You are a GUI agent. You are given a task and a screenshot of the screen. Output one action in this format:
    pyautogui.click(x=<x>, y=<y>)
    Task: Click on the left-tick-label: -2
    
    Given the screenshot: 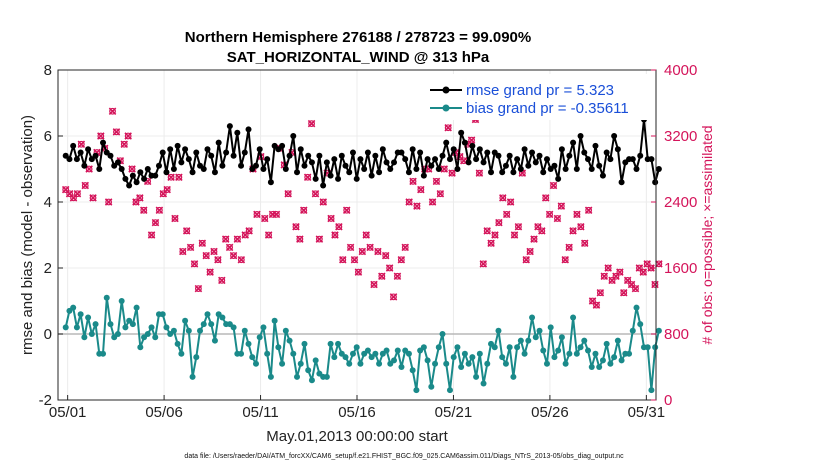 What is the action you would take?
    pyautogui.click(x=45, y=400)
    